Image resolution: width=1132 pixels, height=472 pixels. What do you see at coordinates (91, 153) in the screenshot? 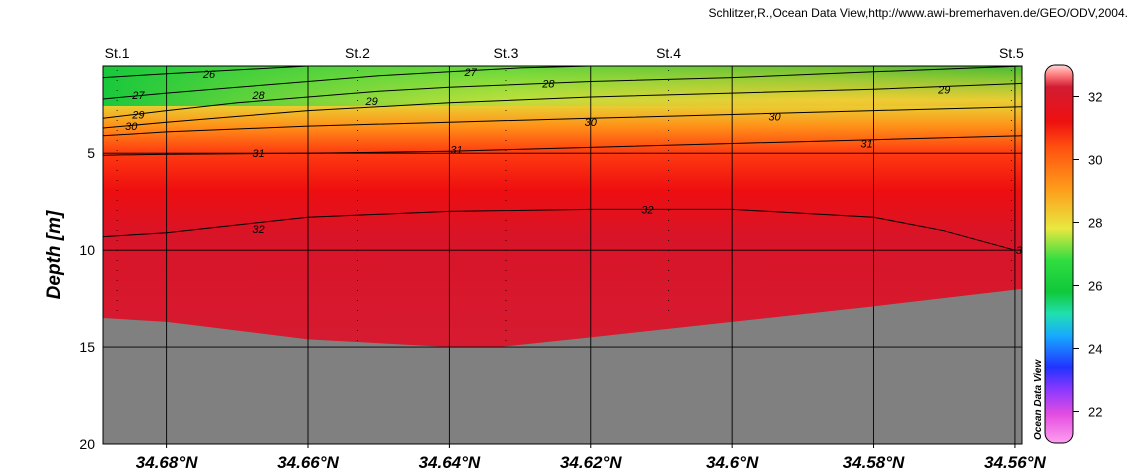
I see `y-tick-label: 5` at bounding box center [91, 153].